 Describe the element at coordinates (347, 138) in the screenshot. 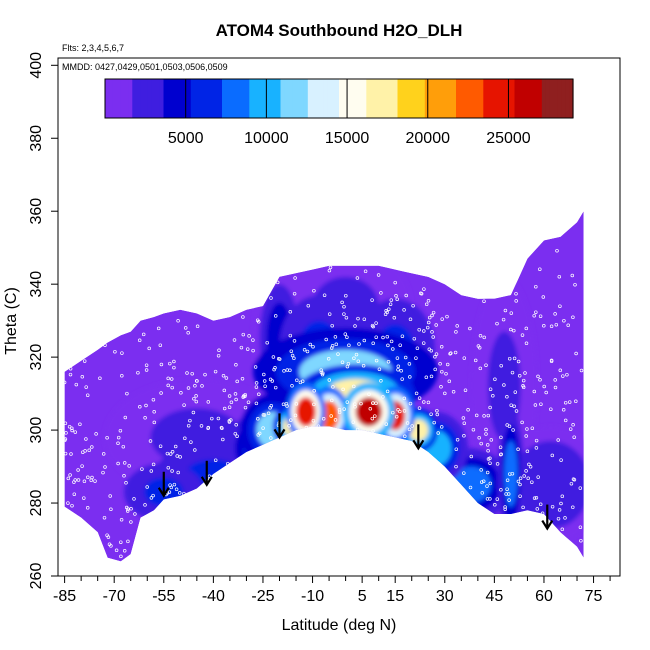

I see `colorbar-tick-label: 15000` at that location.